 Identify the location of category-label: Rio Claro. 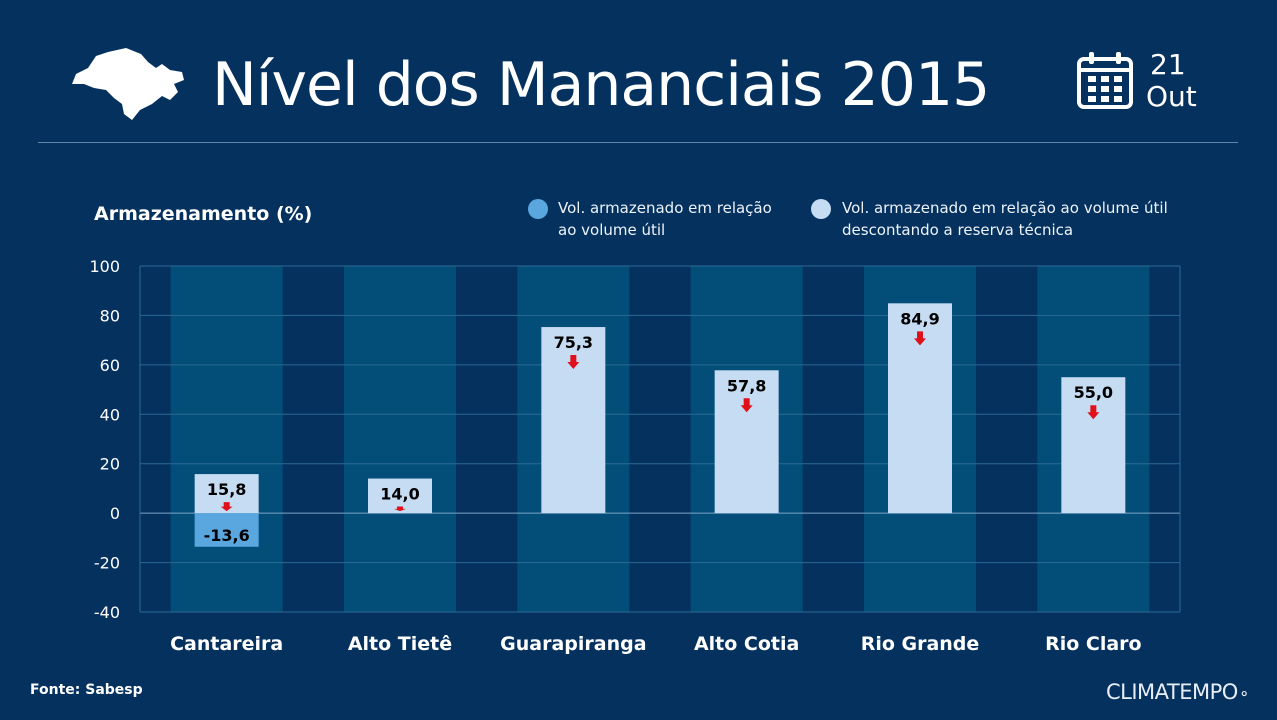
(1093, 644).